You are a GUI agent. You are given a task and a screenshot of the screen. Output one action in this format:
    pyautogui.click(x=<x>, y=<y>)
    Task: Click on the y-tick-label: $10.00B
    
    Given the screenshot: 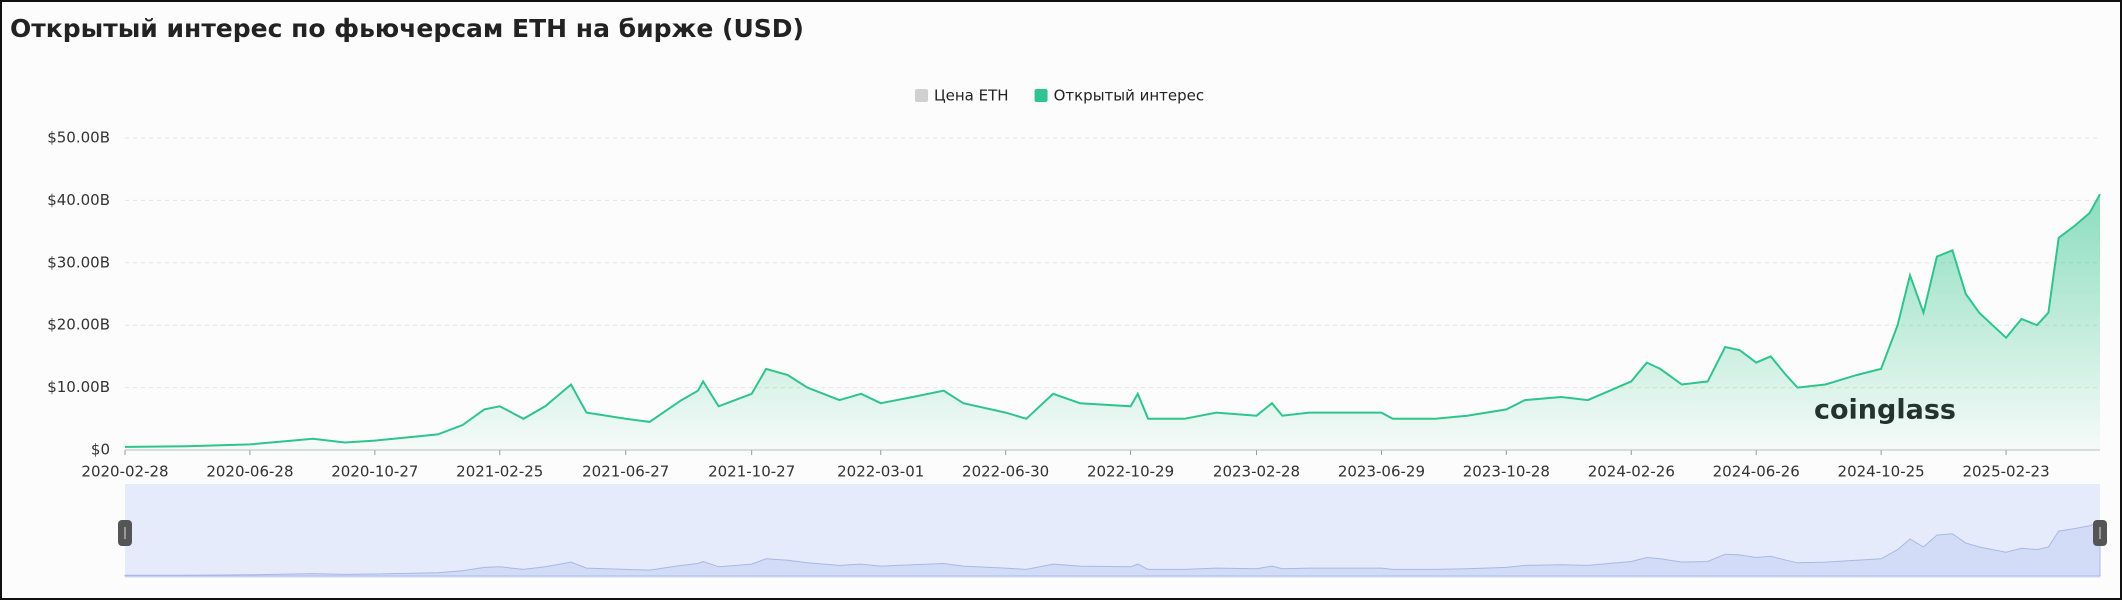 What is the action you would take?
    pyautogui.click(x=78, y=387)
    